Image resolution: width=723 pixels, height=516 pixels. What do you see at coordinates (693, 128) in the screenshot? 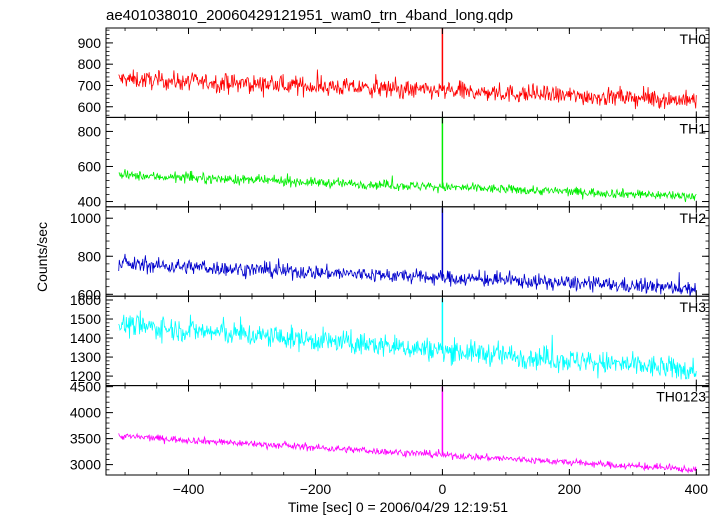
I see `panel-label-th1: TH1` at bounding box center [693, 128].